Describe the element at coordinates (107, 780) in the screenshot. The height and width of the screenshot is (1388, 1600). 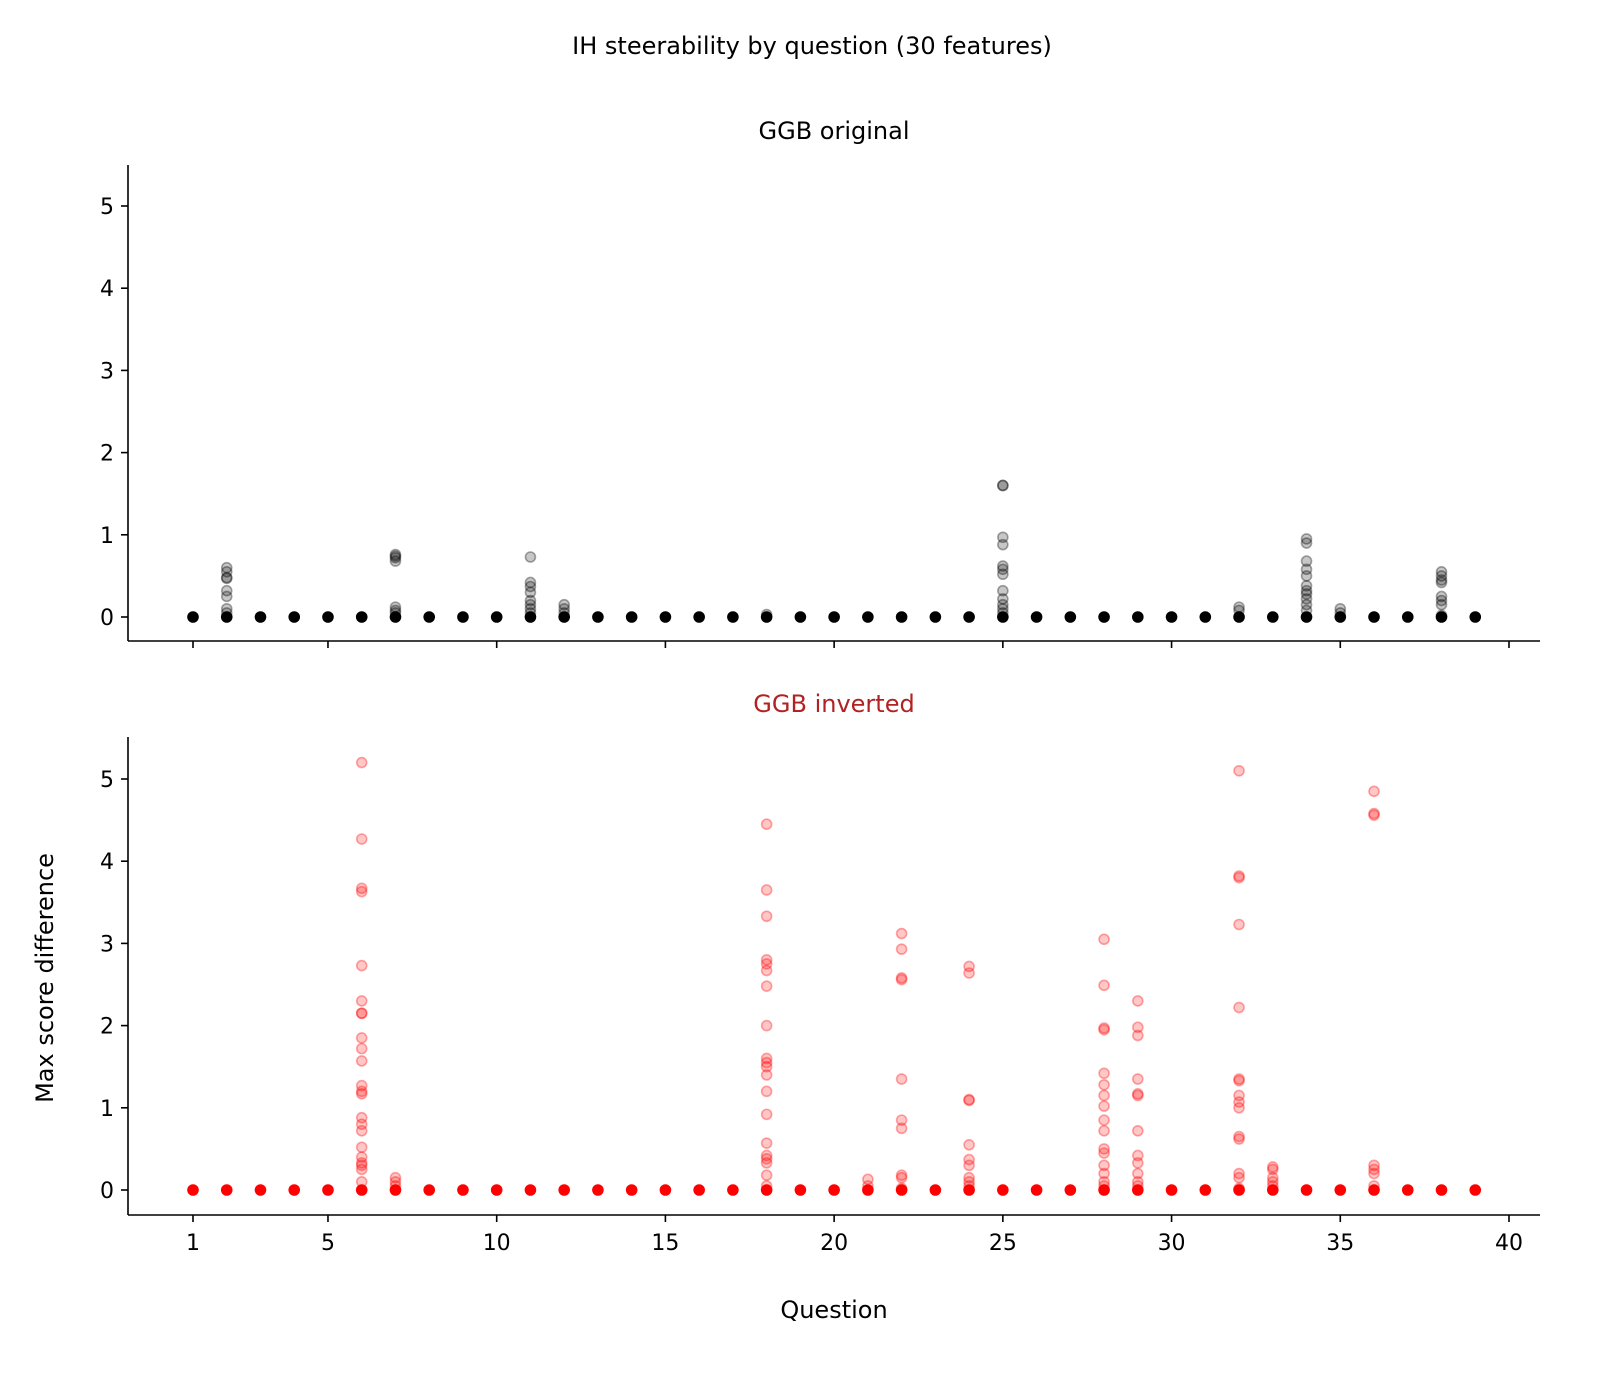
I see `y-tick-label: 5` at that location.